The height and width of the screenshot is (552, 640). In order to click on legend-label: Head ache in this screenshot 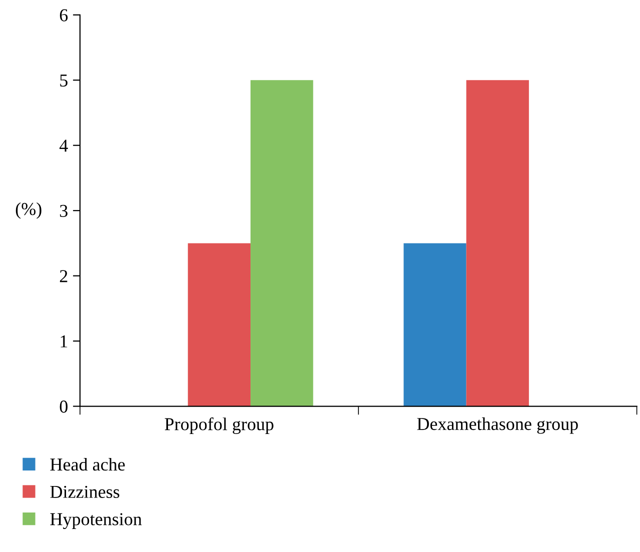, I will do `click(87, 464)`.